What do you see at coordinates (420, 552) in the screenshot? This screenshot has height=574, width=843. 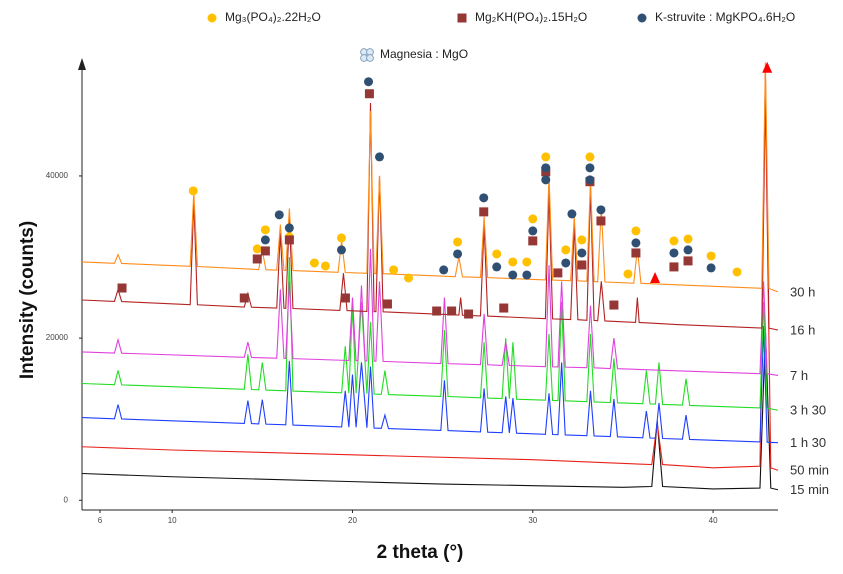 I see `x-axis-title: 2 theta (°)` at bounding box center [420, 552].